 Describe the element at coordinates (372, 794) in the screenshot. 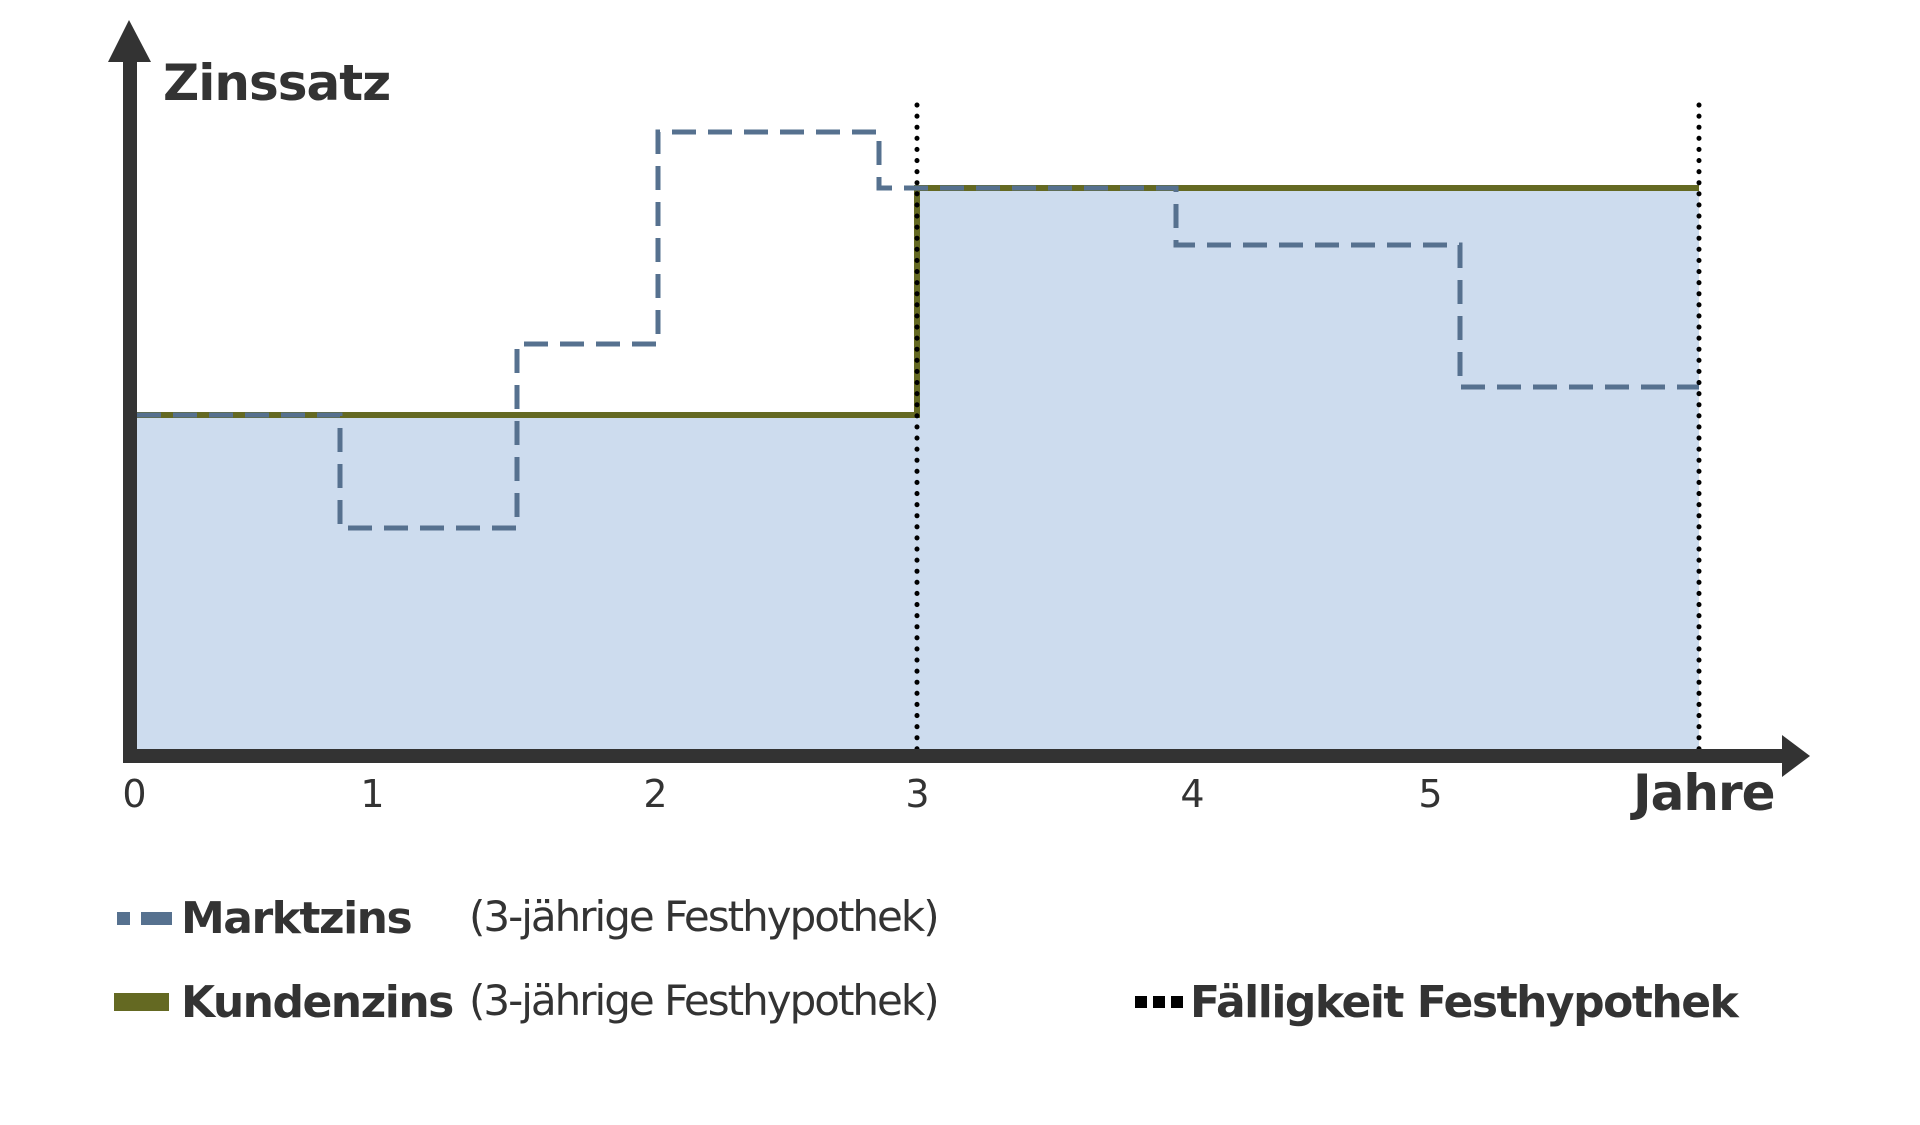

I see `x-tick-1: 1` at that location.